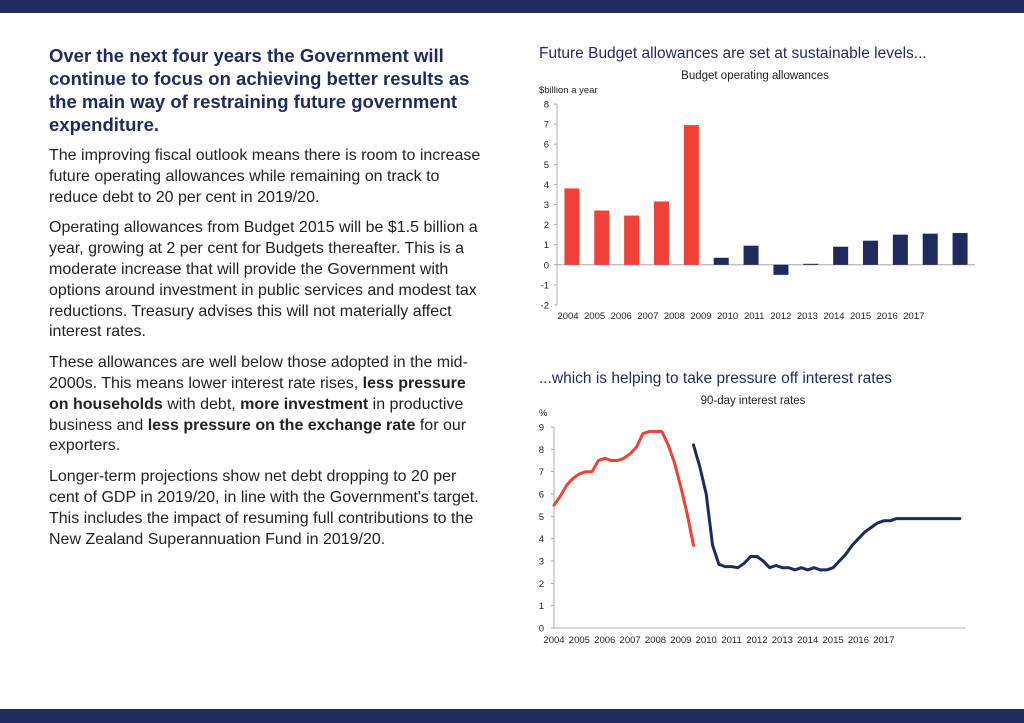  I want to click on p3-bold-investment: more investment, so click(304, 404).